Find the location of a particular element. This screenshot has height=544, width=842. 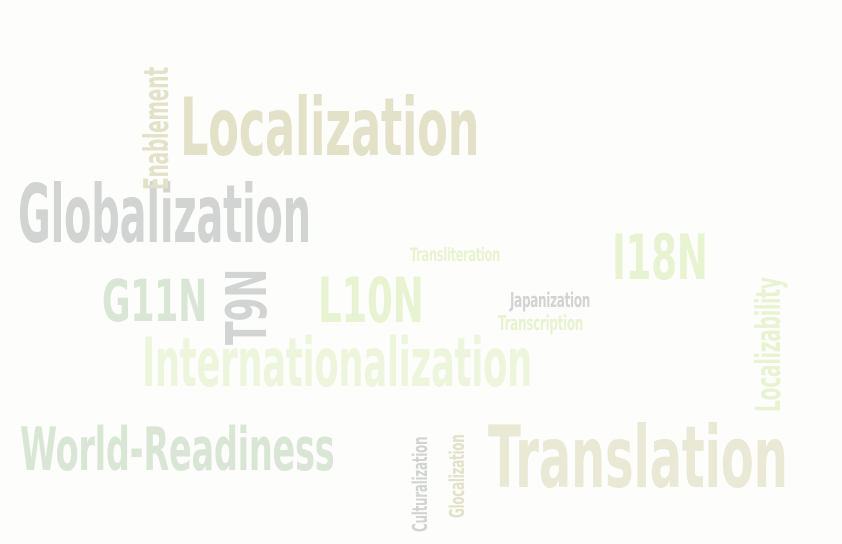

word-localizability: Localizability is located at coordinates (769, 344).